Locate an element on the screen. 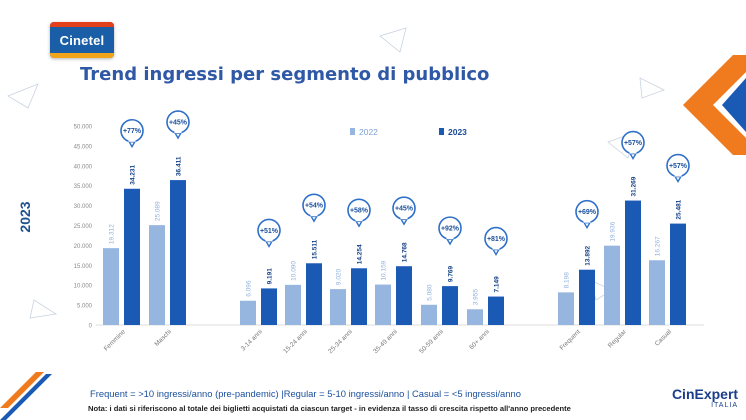 This screenshot has height=420, width=746. category-label: 3-14 anni is located at coordinates (252, 340).